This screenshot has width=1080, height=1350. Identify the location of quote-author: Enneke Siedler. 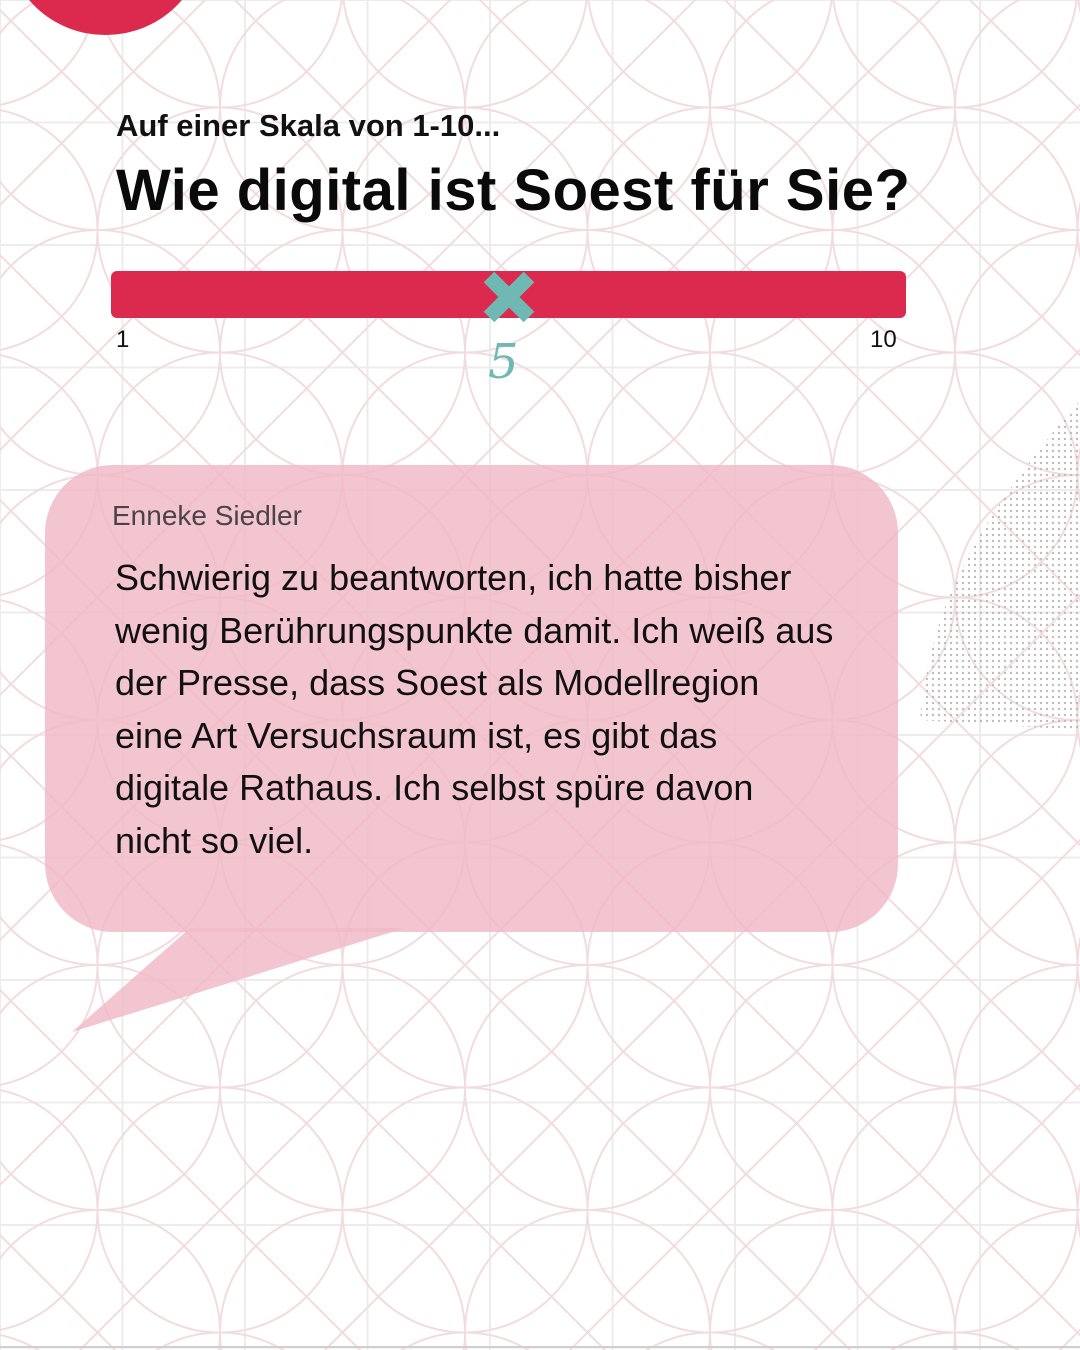
(207, 515).